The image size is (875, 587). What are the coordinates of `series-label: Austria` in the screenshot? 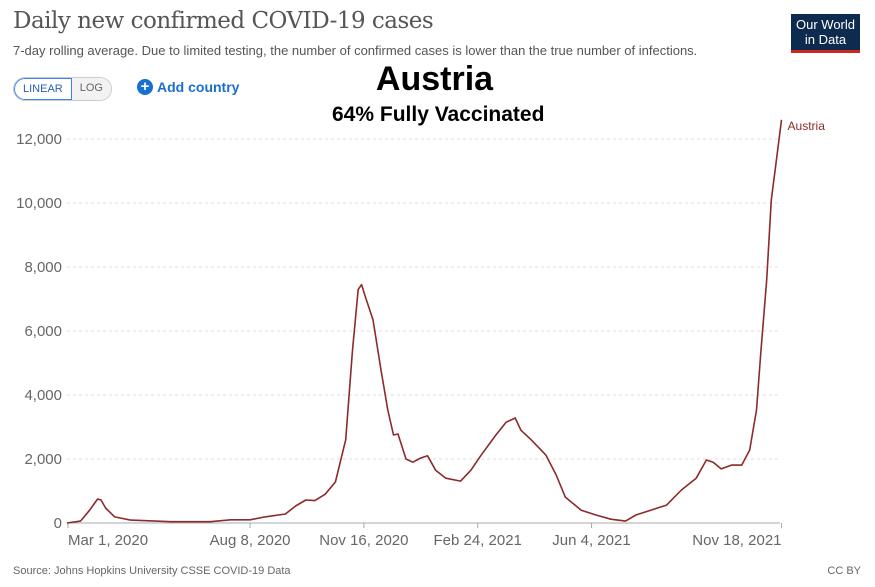 It's located at (807, 126).